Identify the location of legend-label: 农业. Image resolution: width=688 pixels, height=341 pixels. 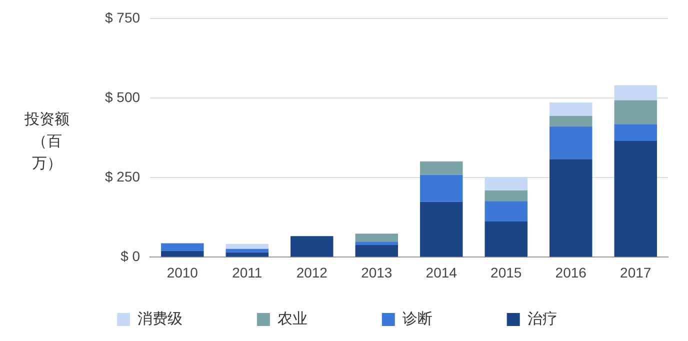
(318, 318).